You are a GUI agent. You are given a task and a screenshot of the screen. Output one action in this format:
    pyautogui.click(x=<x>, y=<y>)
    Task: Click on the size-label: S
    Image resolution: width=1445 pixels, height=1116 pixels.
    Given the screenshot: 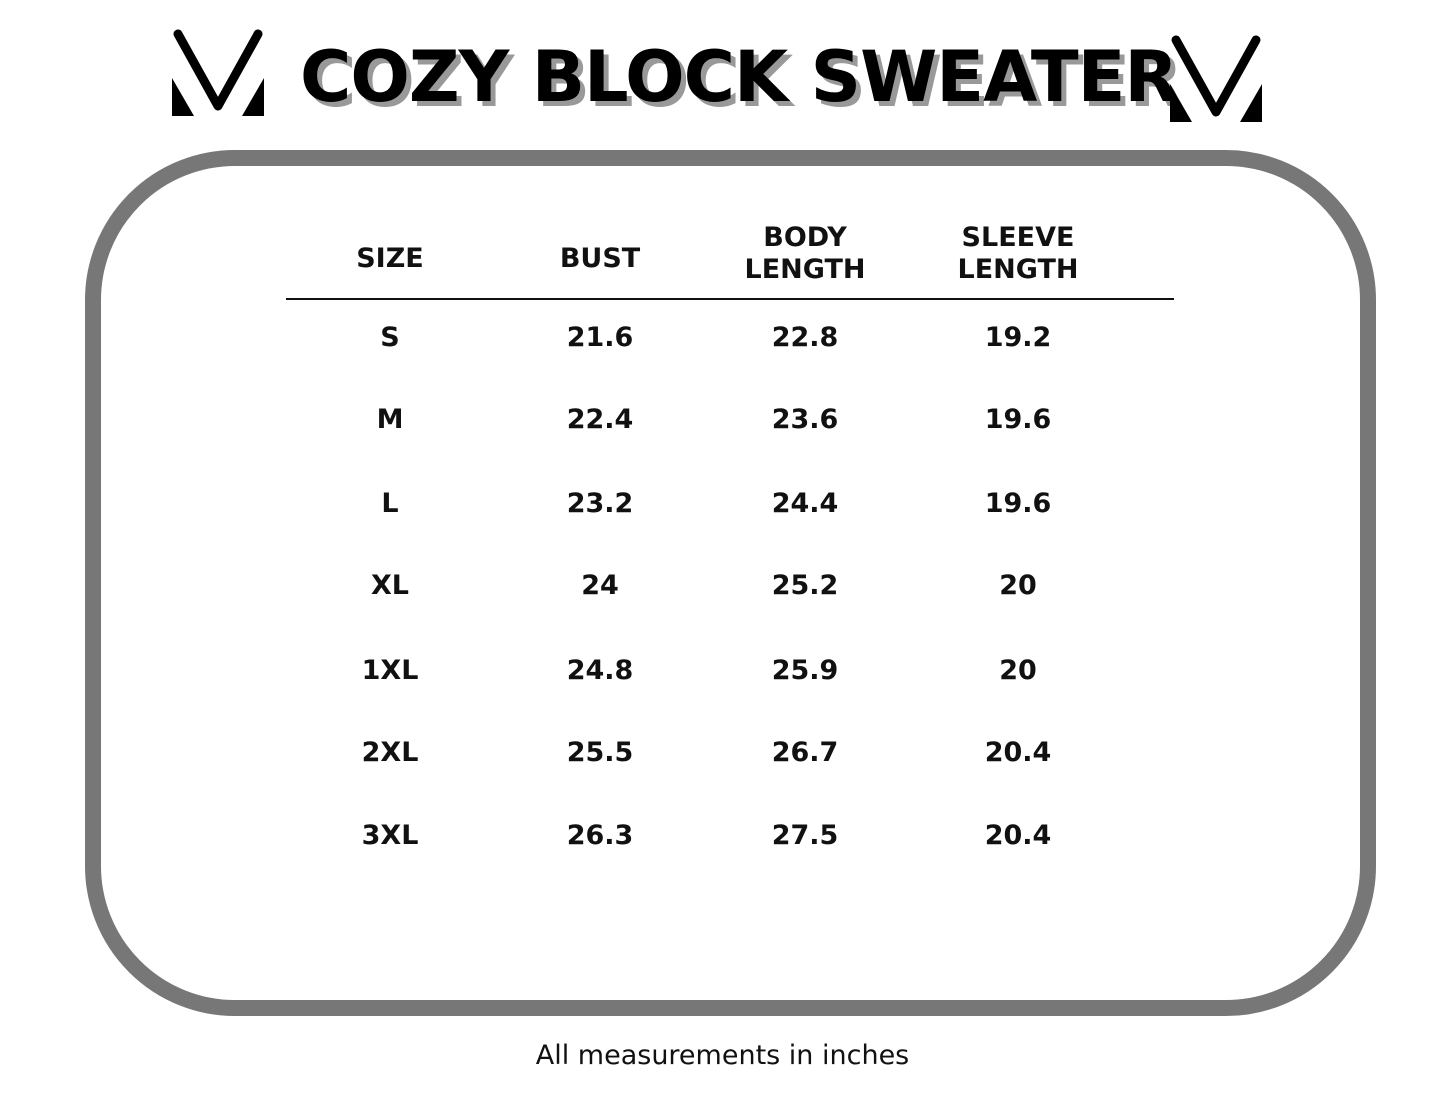 What is the action you would take?
    pyautogui.click(x=390, y=337)
    